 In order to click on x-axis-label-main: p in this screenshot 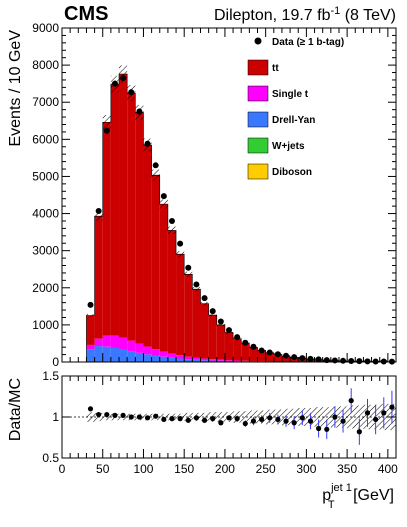, I will do `click(326, 495)`.